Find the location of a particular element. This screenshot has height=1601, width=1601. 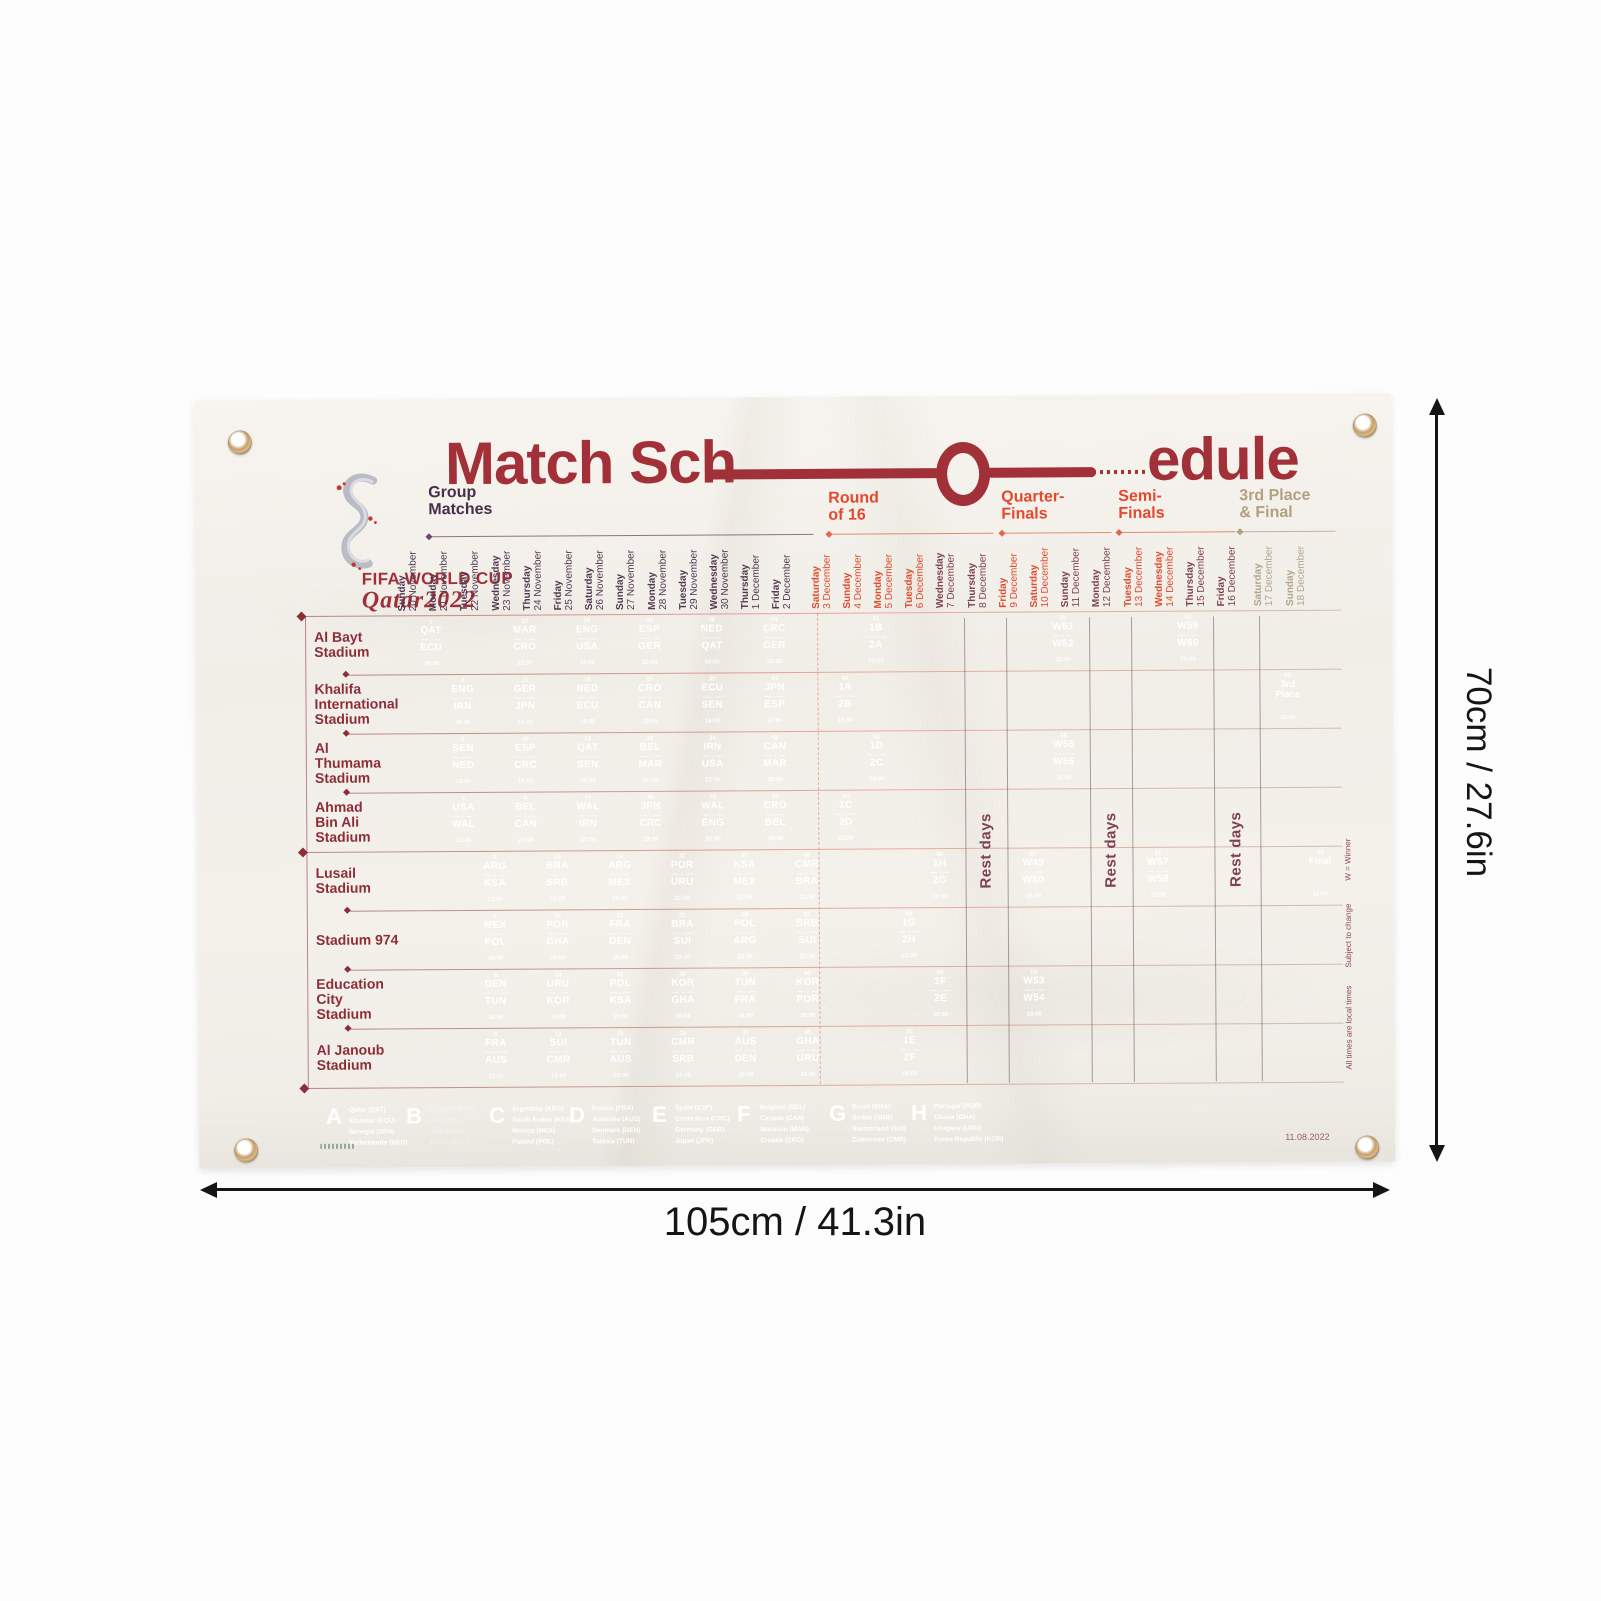

date-value: 15 December is located at coordinates (1201, 576).